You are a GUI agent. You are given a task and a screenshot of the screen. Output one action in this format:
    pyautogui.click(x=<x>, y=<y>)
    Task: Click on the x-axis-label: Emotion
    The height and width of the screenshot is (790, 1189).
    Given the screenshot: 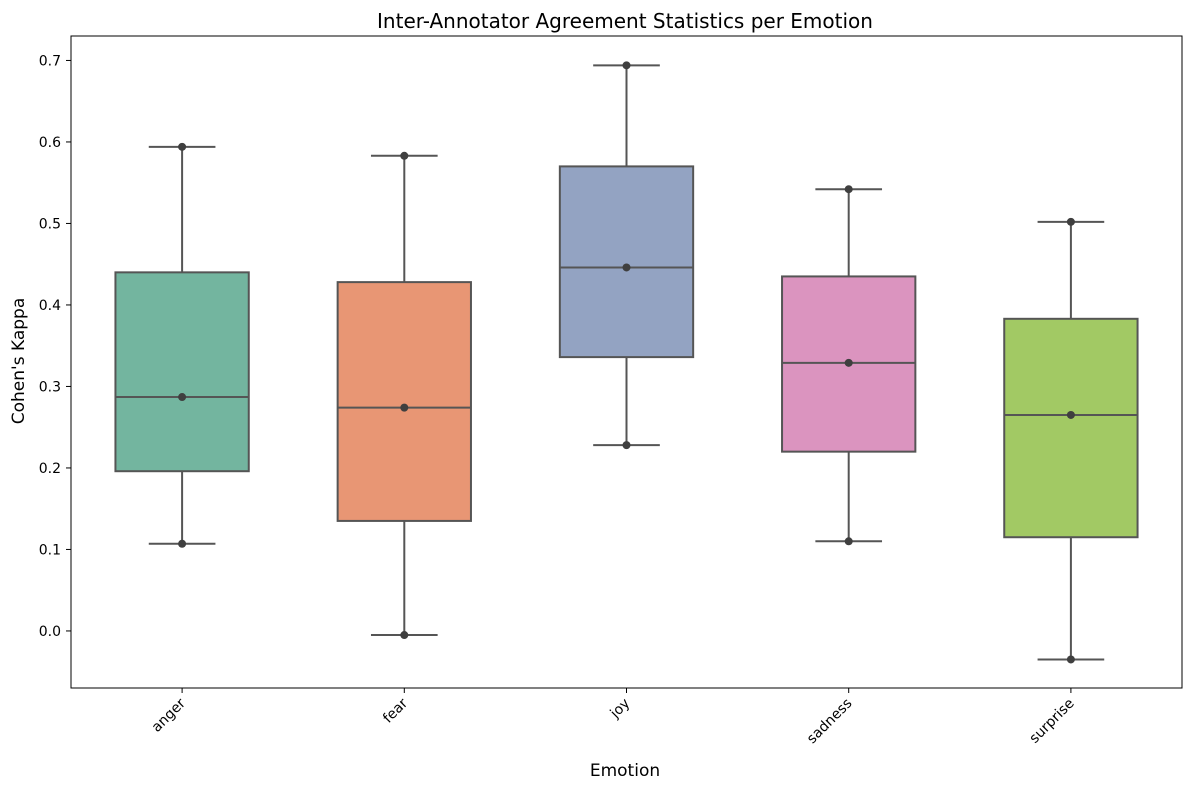 What is the action you would take?
    pyautogui.click(x=625, y=771)
    